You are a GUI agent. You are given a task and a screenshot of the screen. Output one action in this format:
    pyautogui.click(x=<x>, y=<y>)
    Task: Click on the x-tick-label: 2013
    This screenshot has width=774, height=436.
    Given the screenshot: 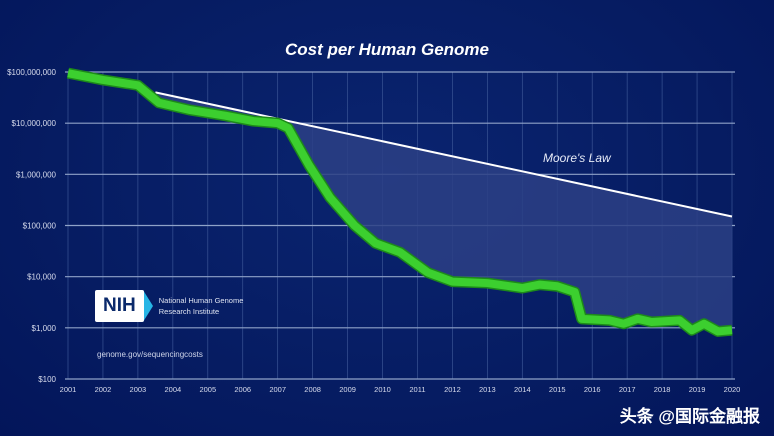 What is the action you would take?
    pyautogui.click(x=487, y=389)
    